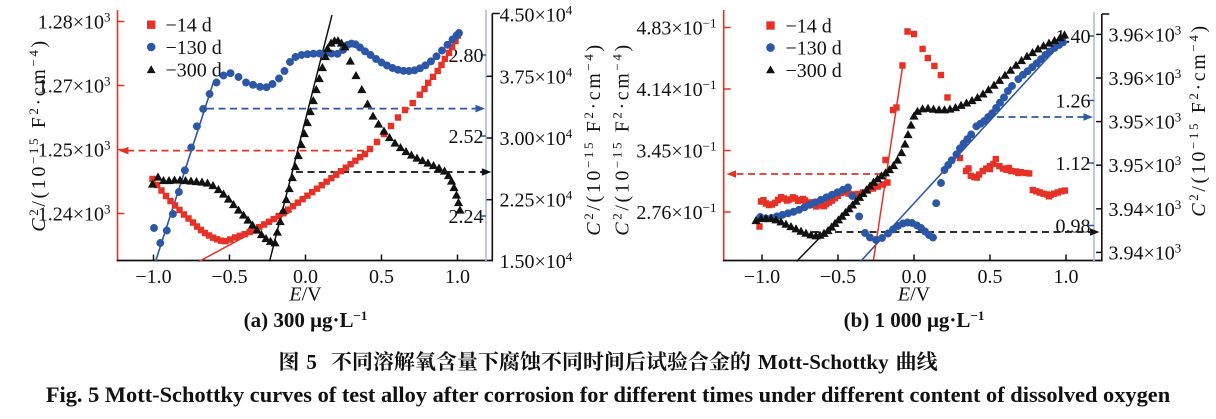  What do you see at coordinates (823, 362) in the screenshot?
I see `svg-text: Mott-Schottky` at bounding box center [823, 362].